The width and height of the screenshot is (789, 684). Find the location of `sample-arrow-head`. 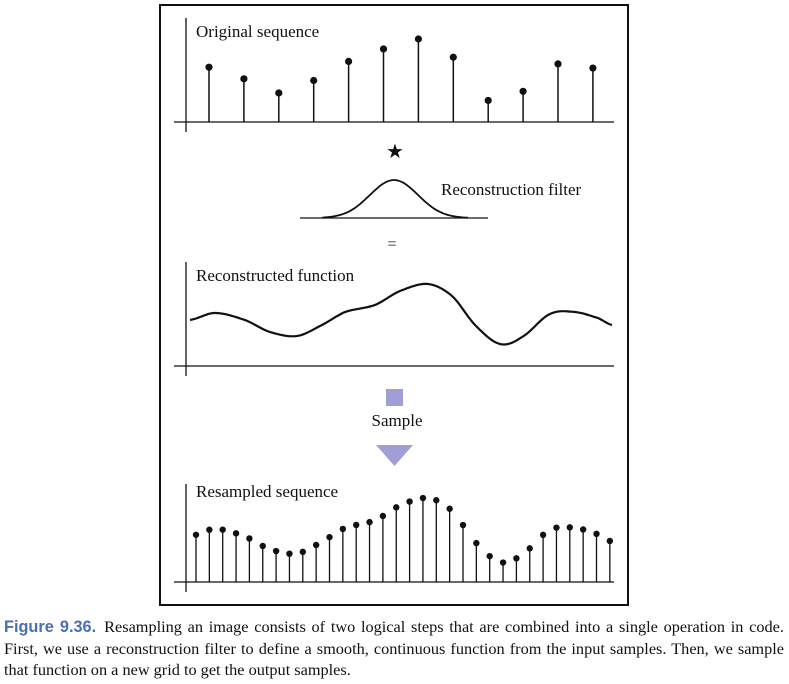

sample-arrow-head is located at coordinates (394, 455).